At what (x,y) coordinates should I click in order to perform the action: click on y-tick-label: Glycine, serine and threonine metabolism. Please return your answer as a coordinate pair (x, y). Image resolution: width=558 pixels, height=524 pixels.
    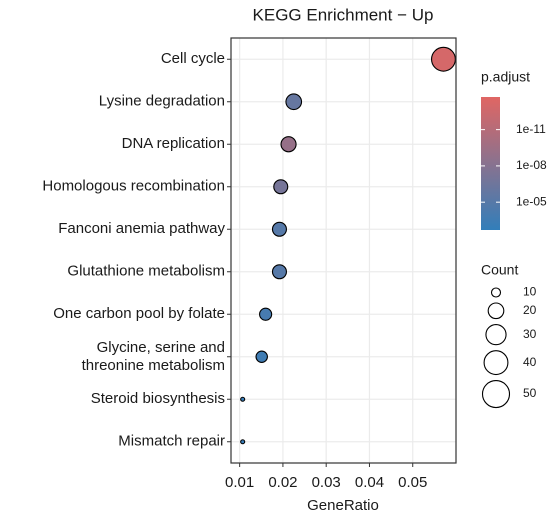
    Looking at the image, I should click on (153, 356).